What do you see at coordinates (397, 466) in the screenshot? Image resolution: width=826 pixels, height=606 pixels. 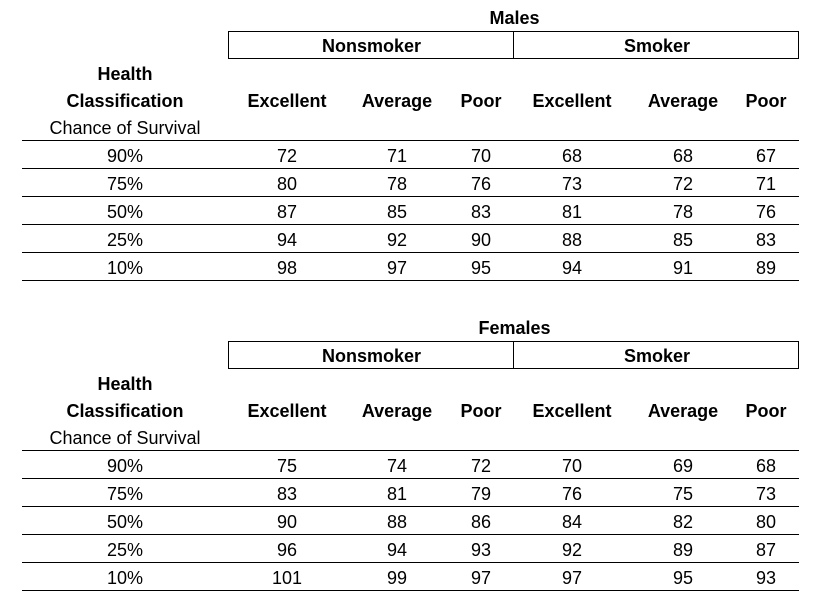 I see `table-cell: 74` at bounding box center [397, 466].